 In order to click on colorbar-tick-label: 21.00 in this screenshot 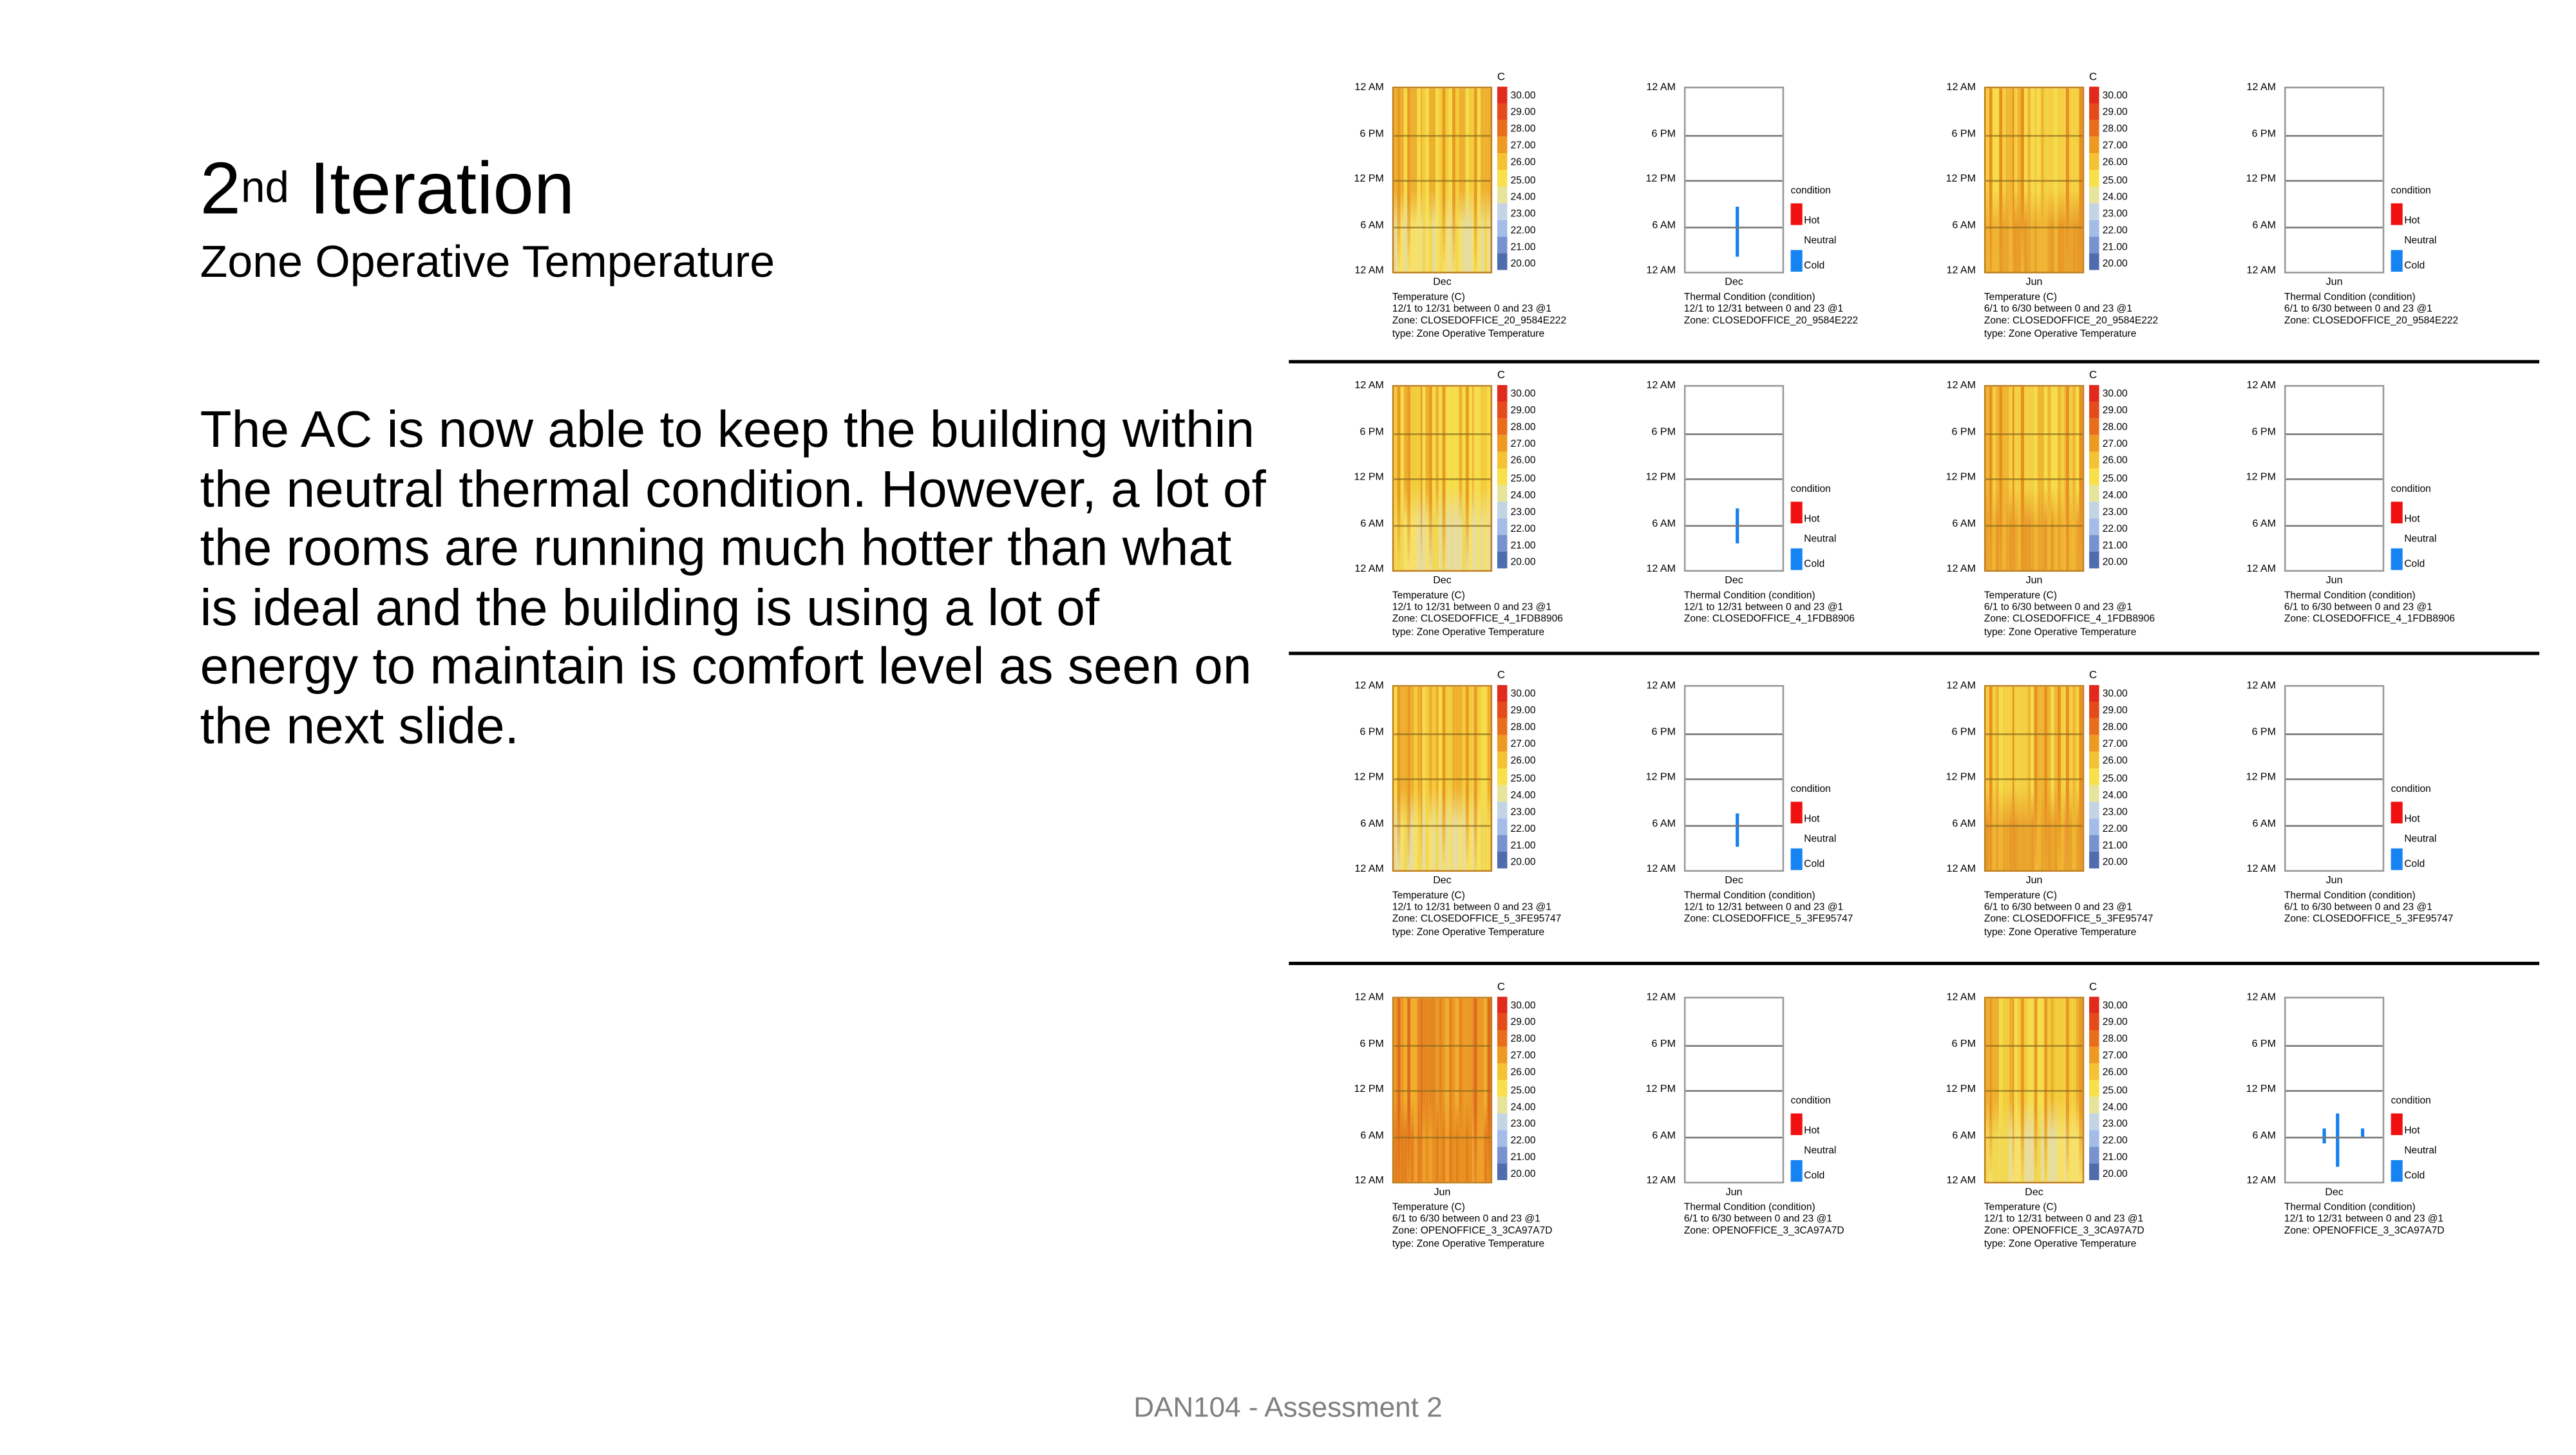, I will do `click(1523, 546)`.